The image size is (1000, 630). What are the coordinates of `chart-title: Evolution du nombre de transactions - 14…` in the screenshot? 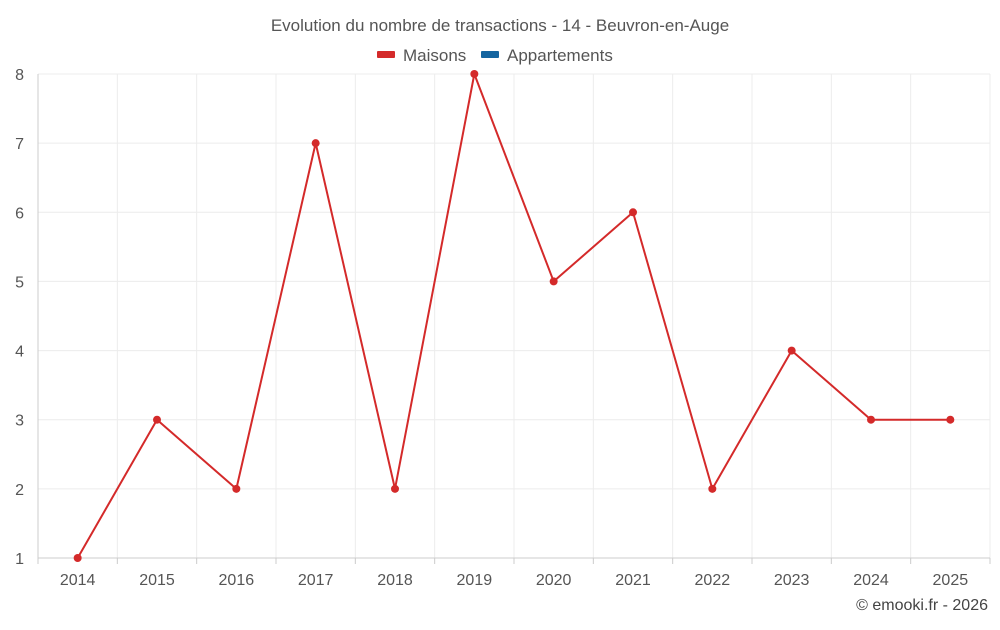 It's located at (500, 25).